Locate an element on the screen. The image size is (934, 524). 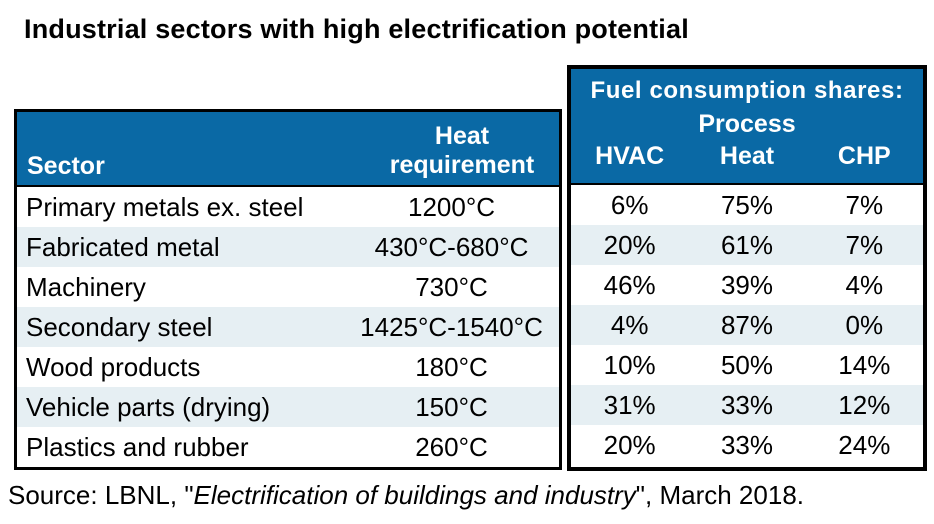
chp-cell: 14% is located at coordinates (864, 364).